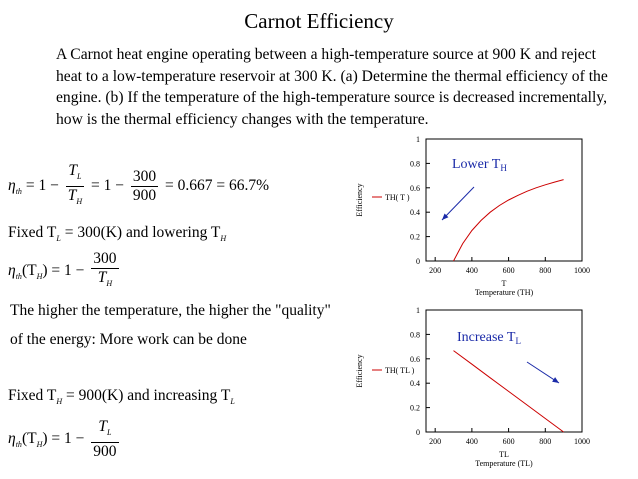 This screenshot has width=638, height=479. I want to click on fraction-tl-900: TL 900, so click(105, 439).